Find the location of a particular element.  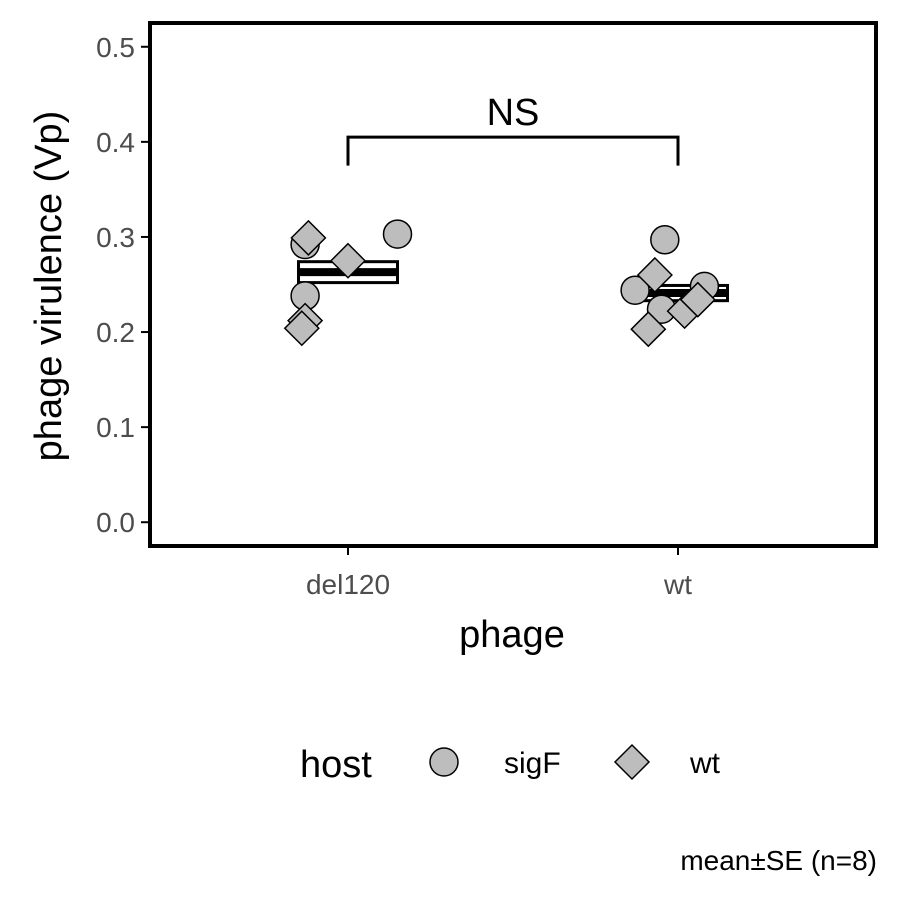

x-tick-label: wt is located at coordinates (677, 584).